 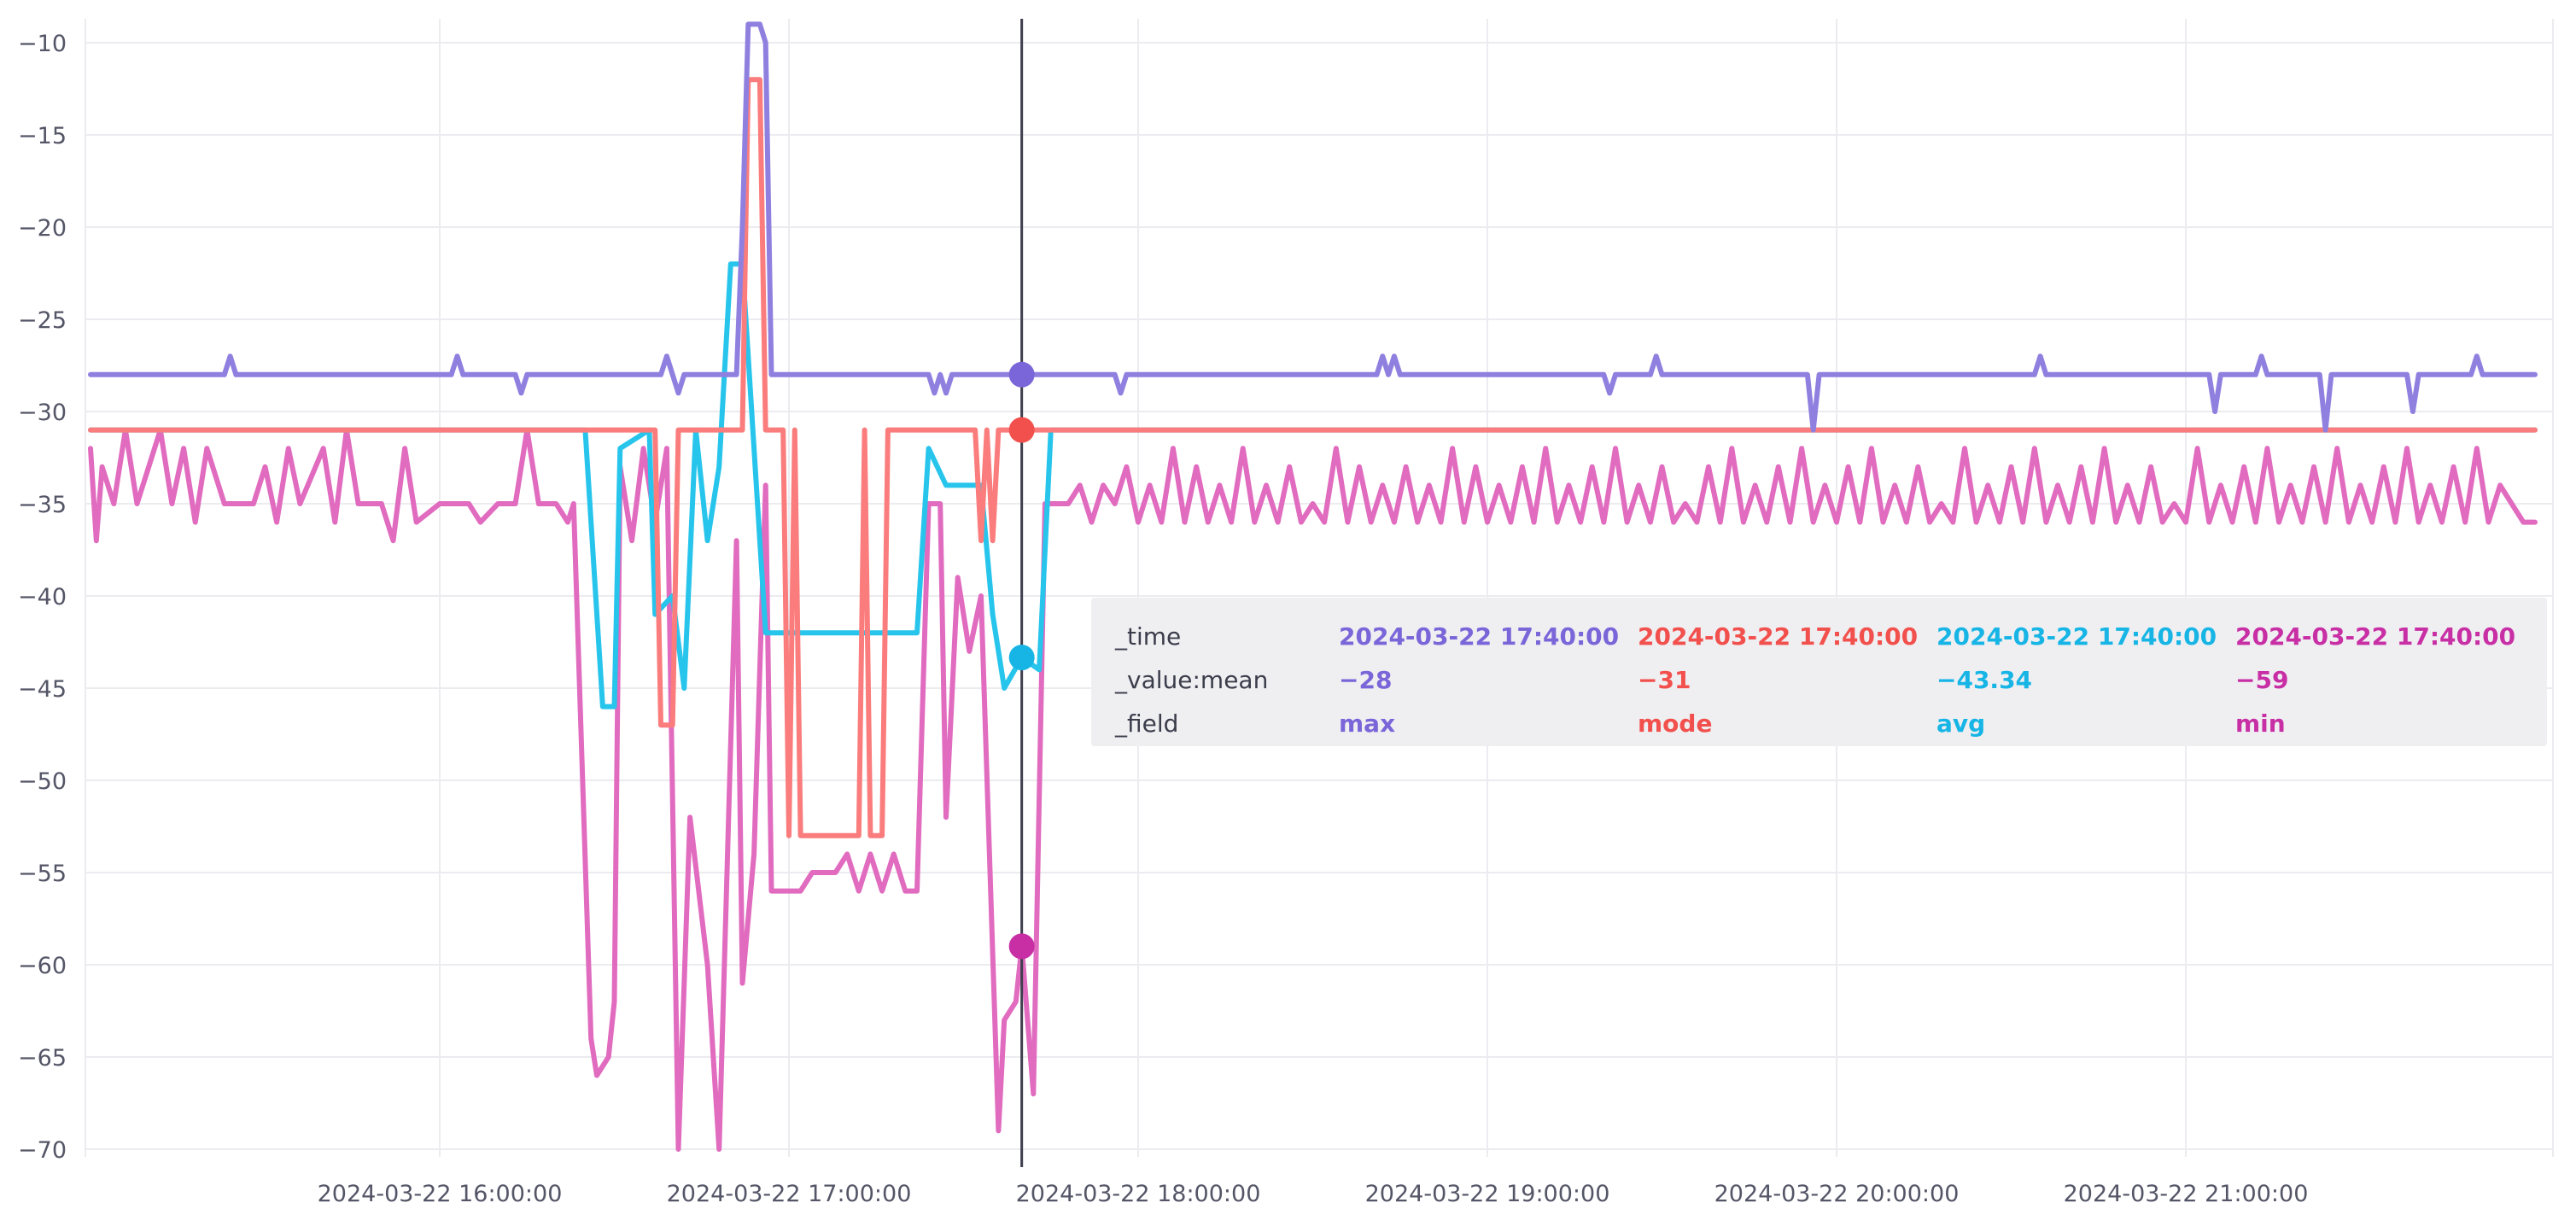 I want to click on y-tick-label: −40, so click(x=42, y=597).